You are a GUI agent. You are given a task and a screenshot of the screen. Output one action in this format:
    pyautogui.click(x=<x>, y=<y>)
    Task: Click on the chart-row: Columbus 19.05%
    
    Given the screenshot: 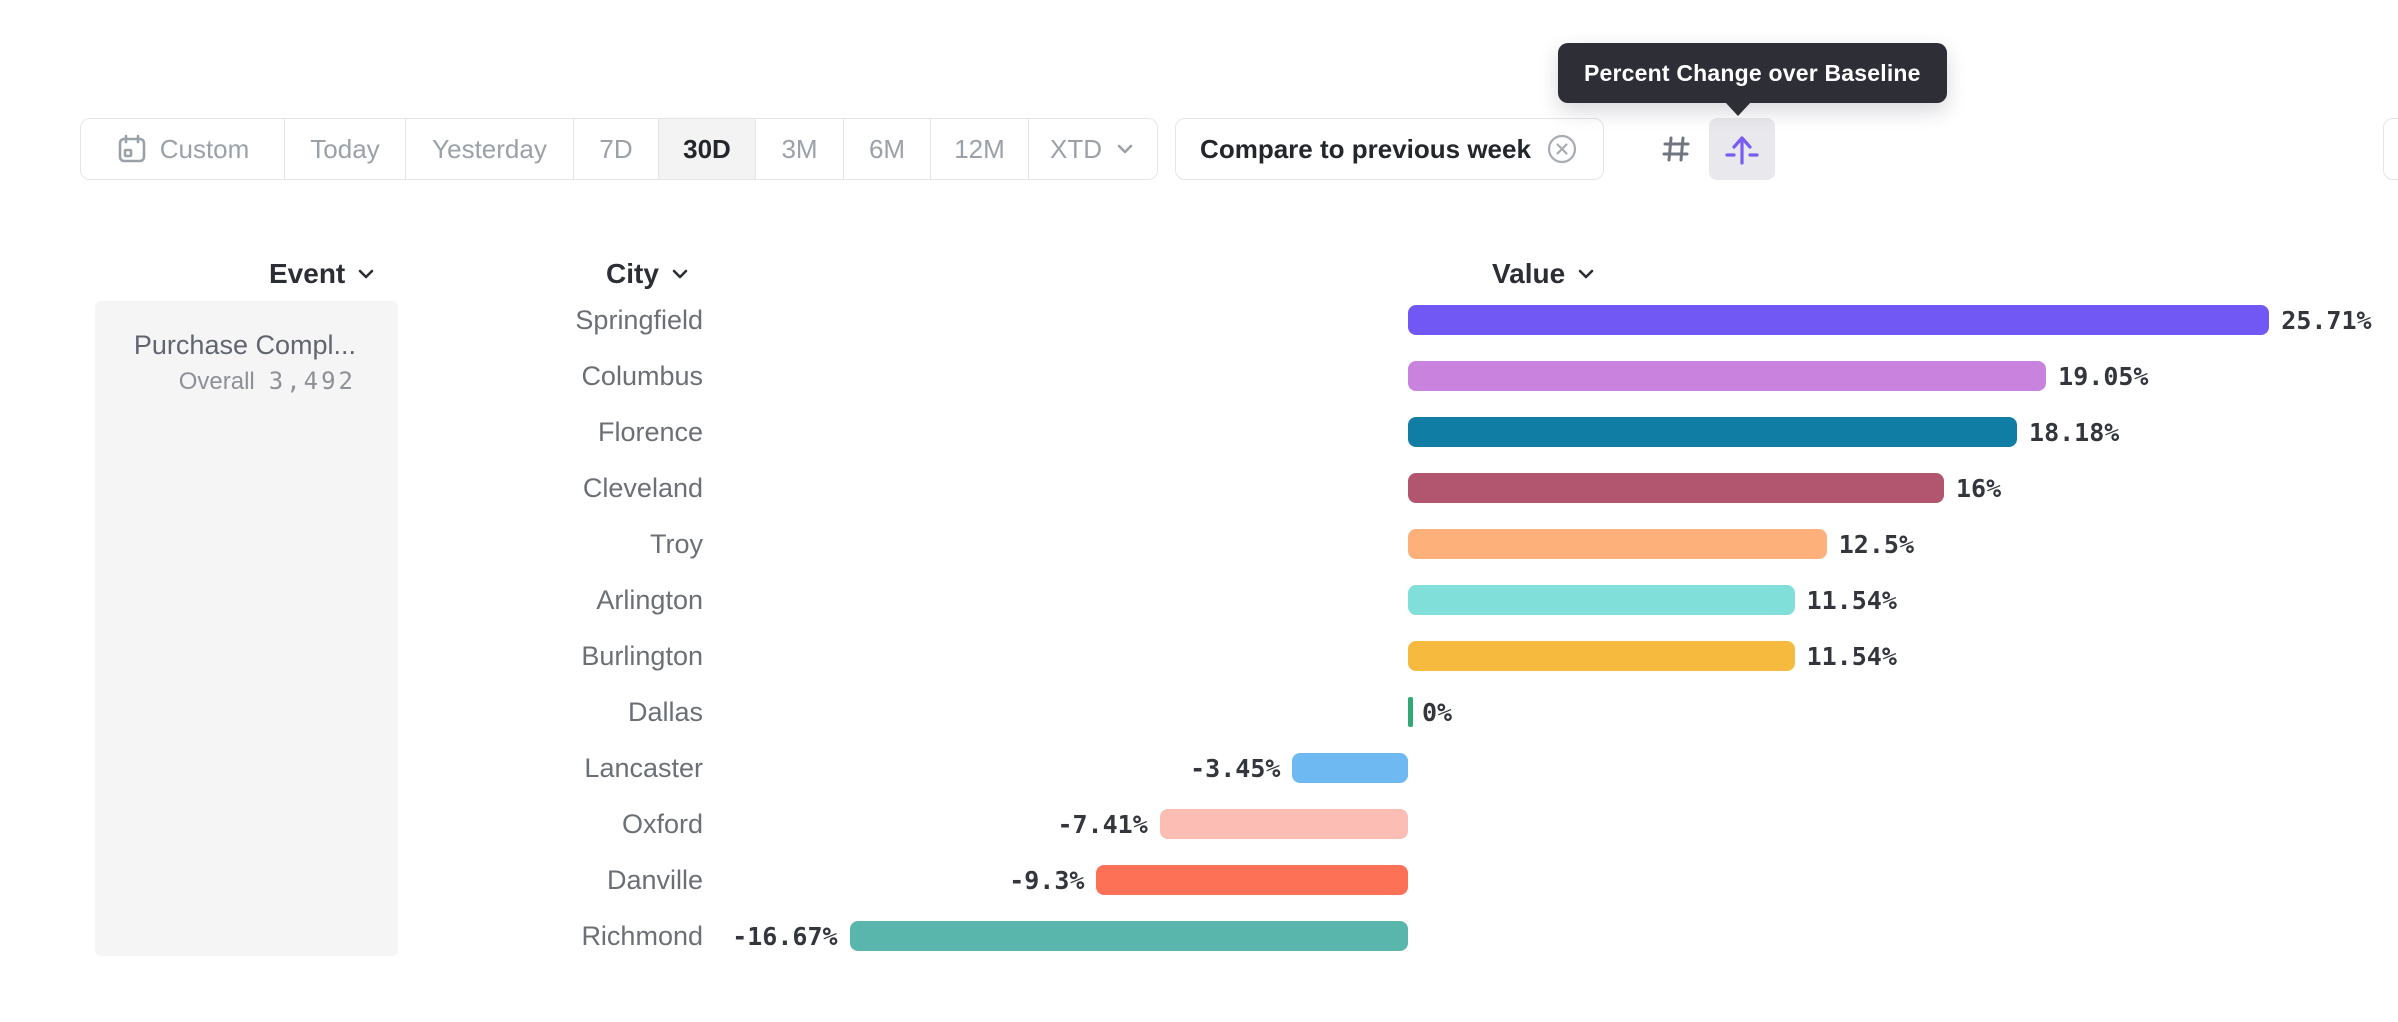 What is the action you would take?
    pyautogui.click(x=1199, y=376)
    